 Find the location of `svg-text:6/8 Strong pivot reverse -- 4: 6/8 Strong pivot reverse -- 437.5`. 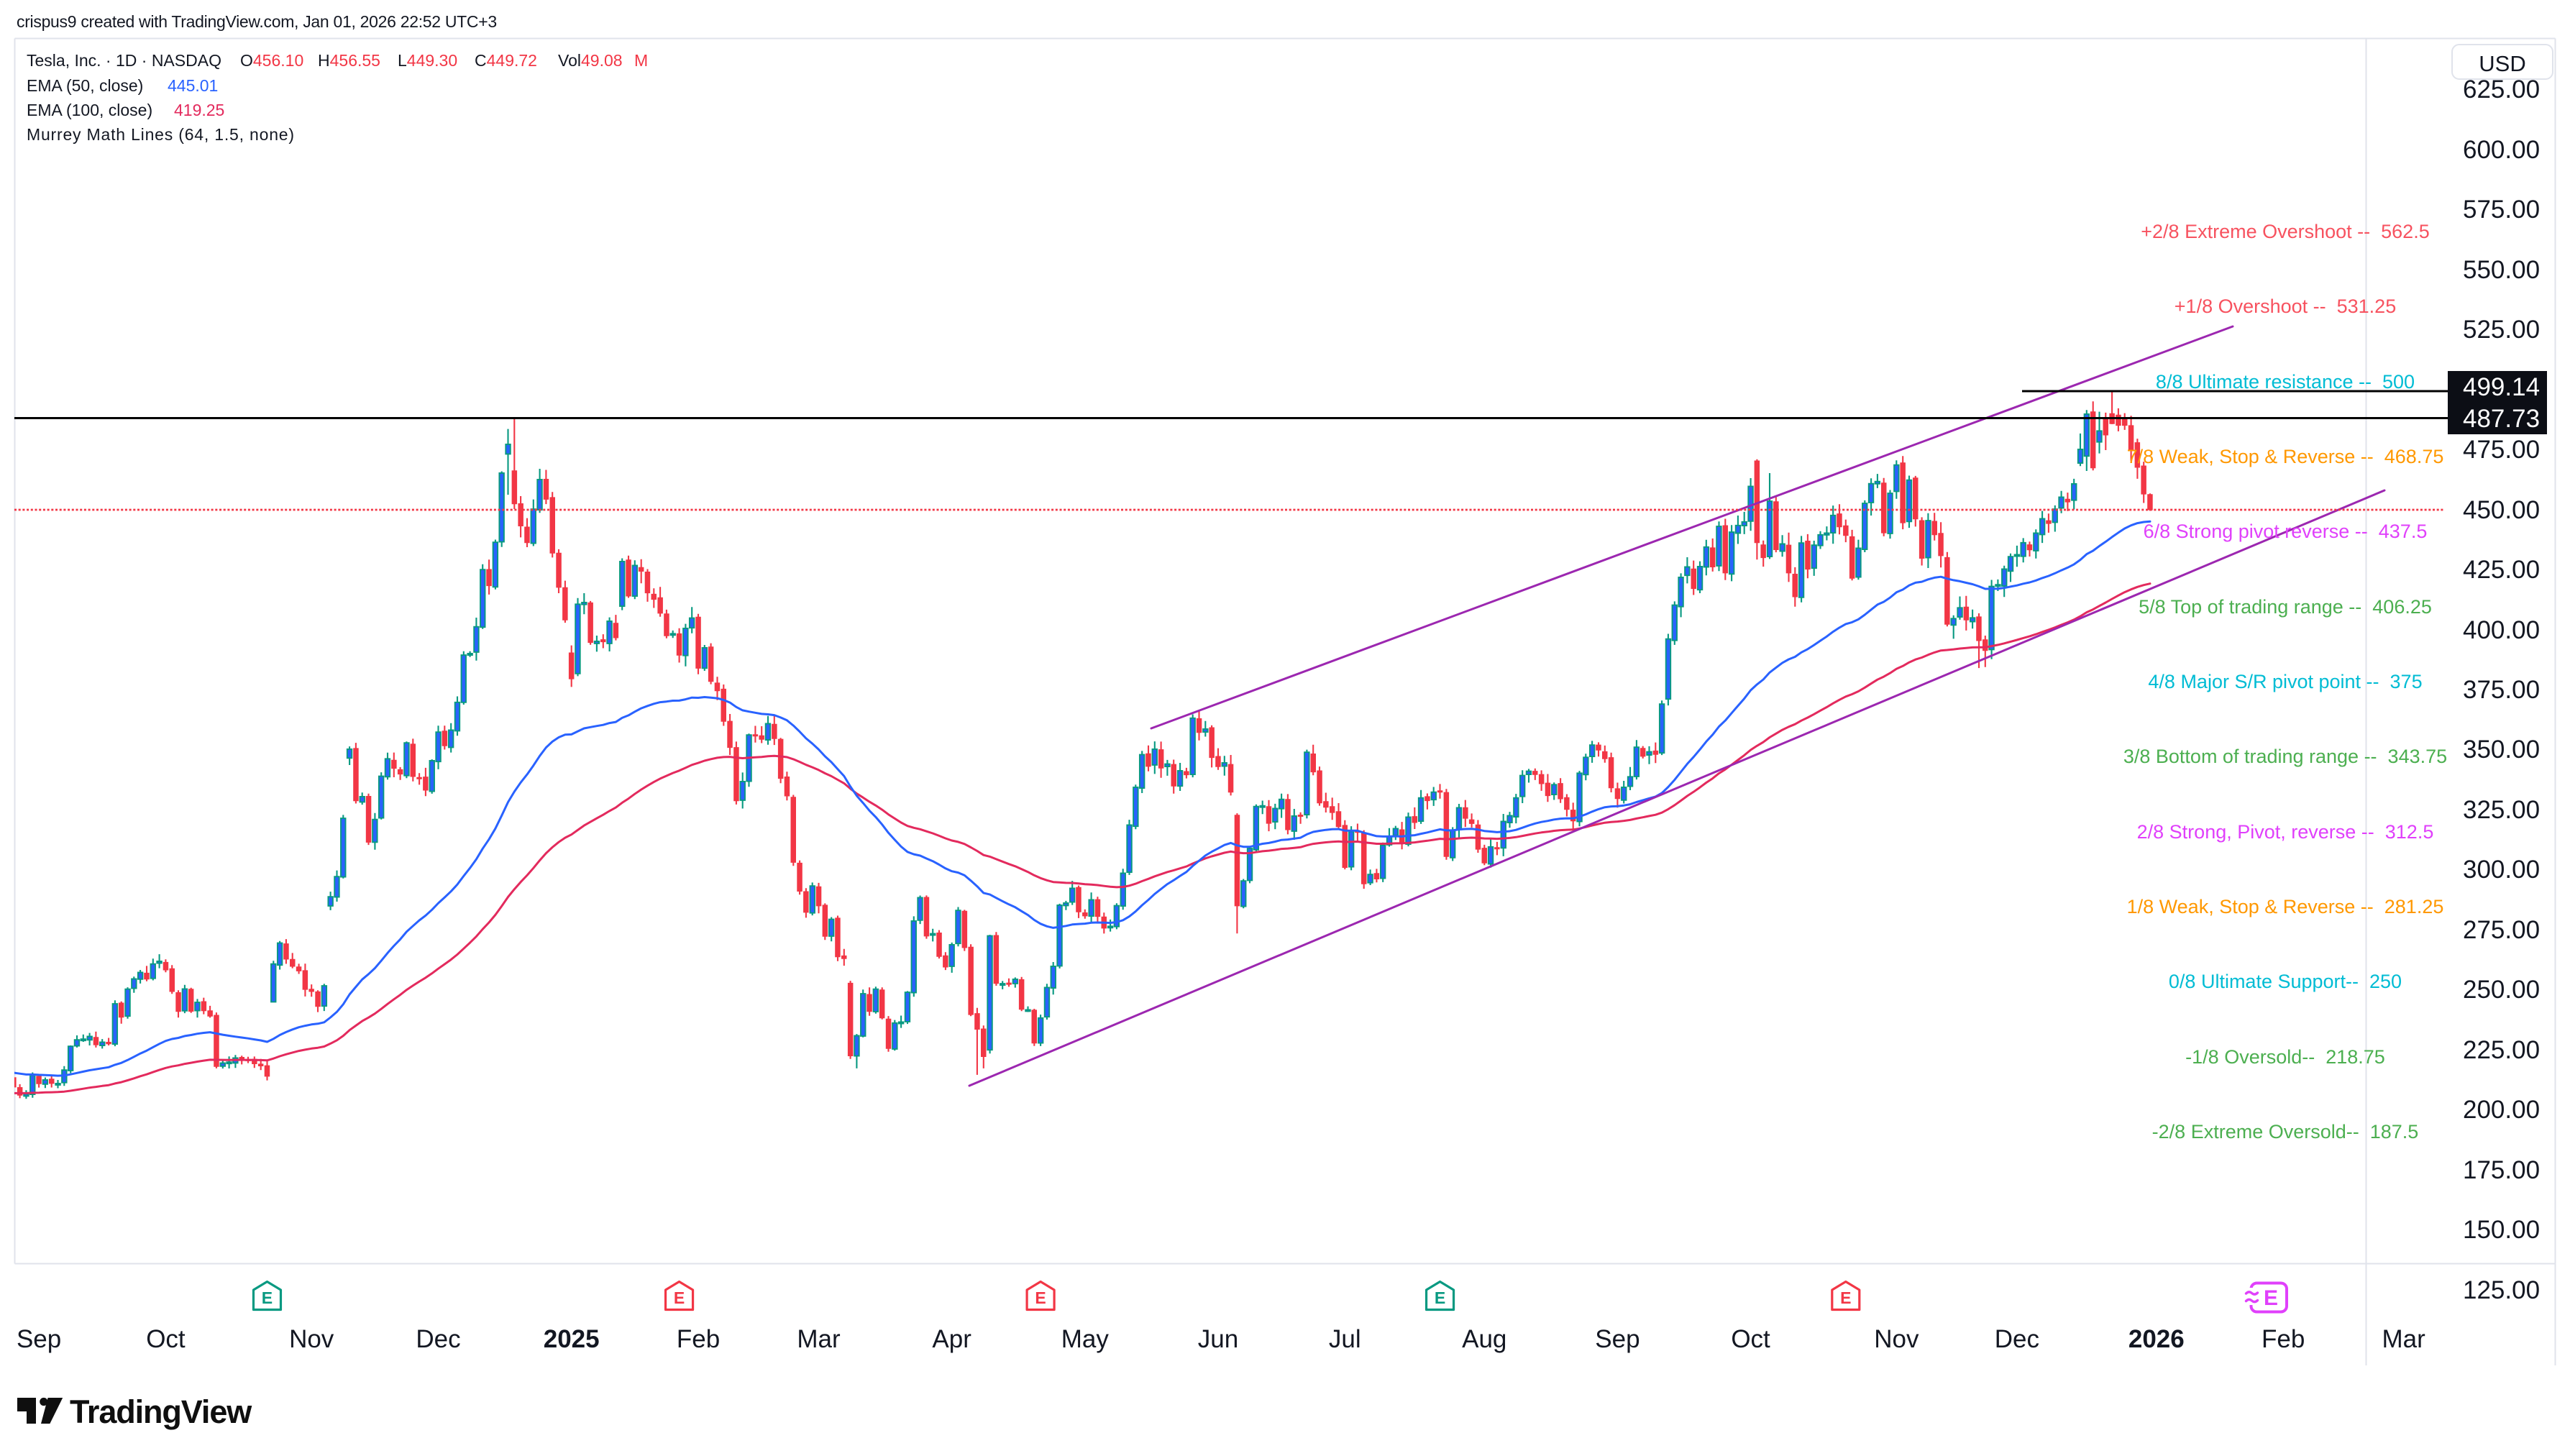

svg-text:6/8 Strong pivot reverse -- 4: 6/8 Strong pivot reverse -- 437.5 is located at coordinates (2286, 531).